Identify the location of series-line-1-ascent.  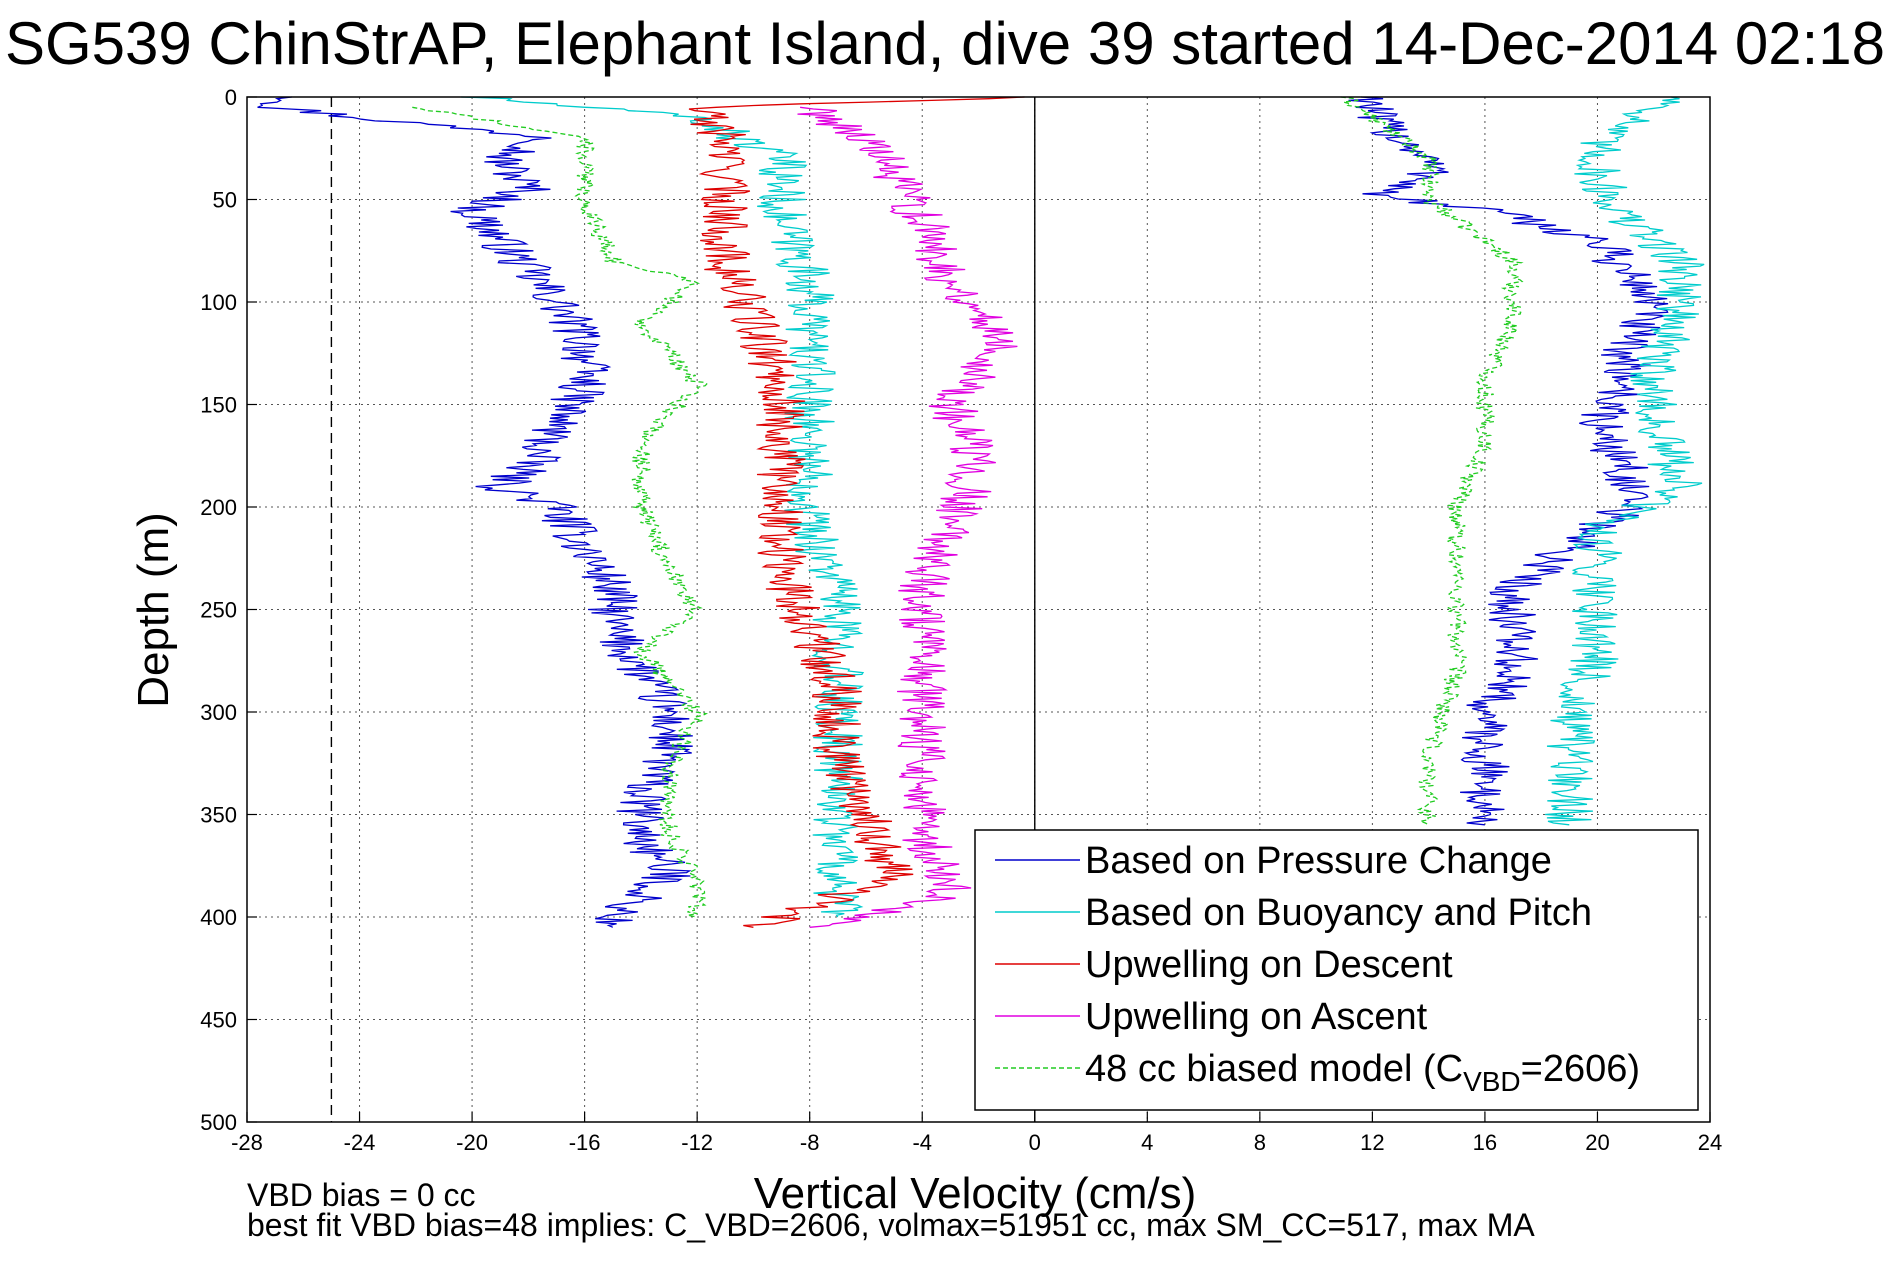
(1508, 461).